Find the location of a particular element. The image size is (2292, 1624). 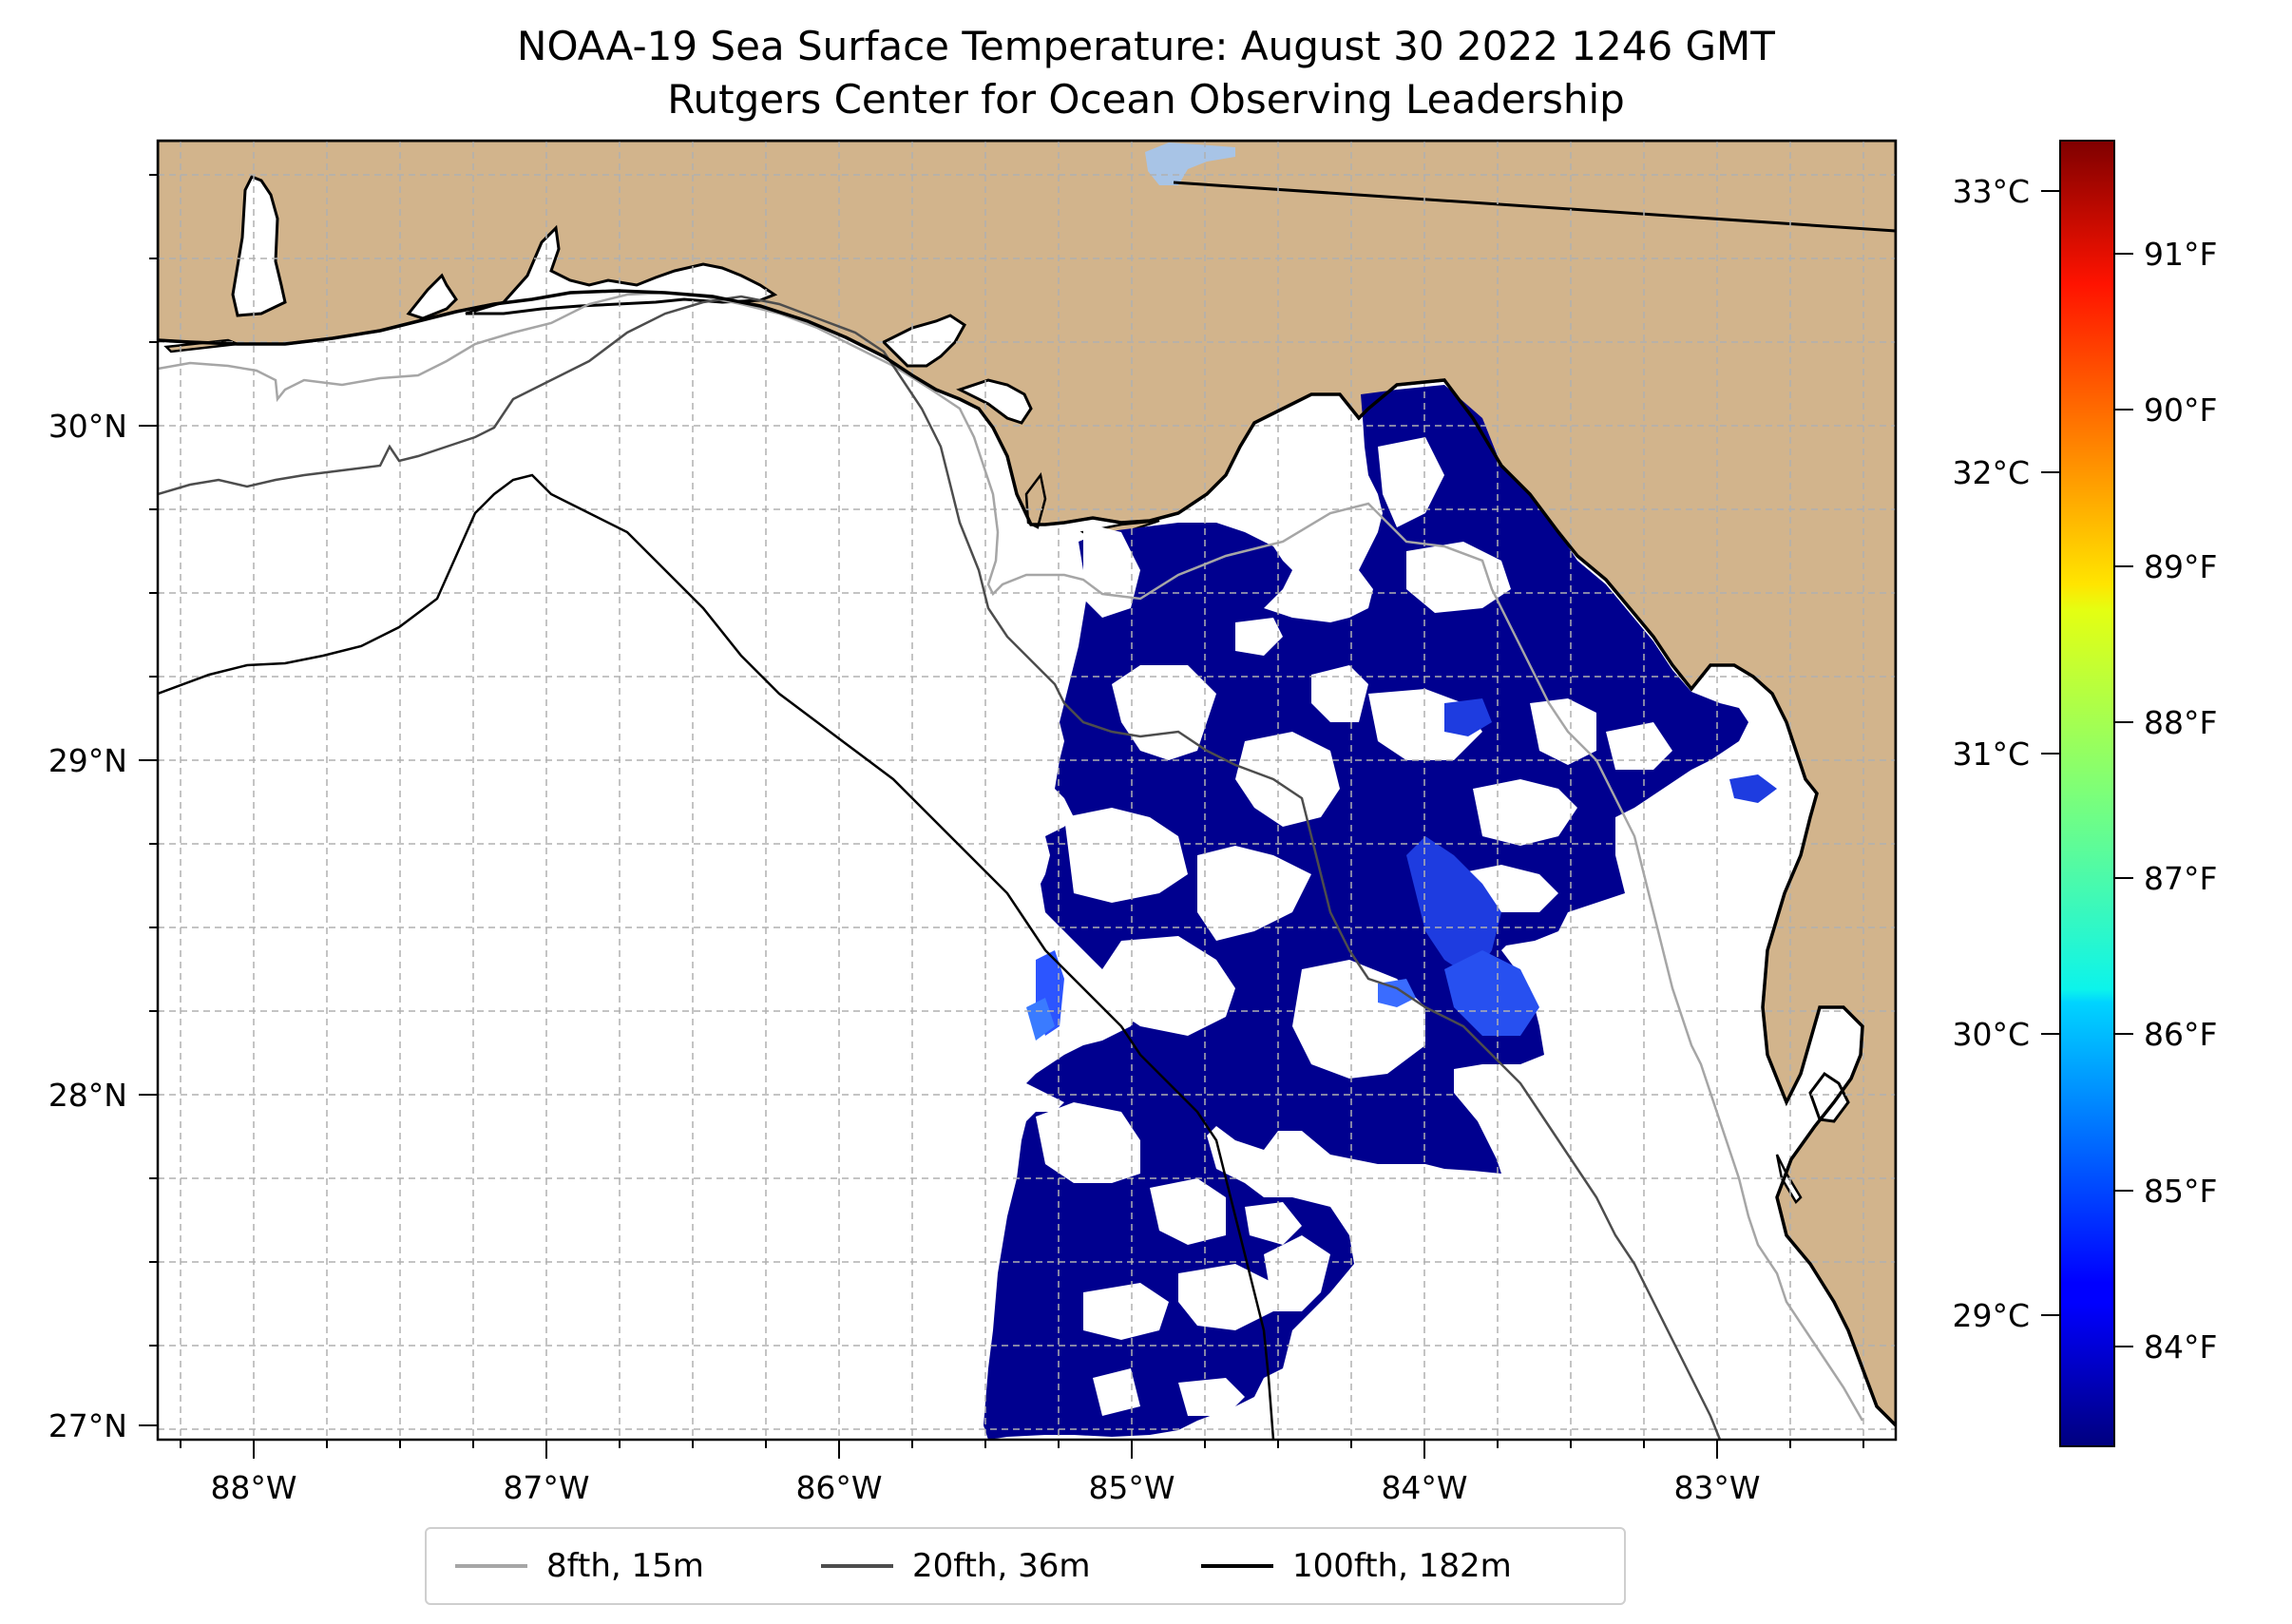

x-tick-label: 86°W is located at coordinates (838, 1487).